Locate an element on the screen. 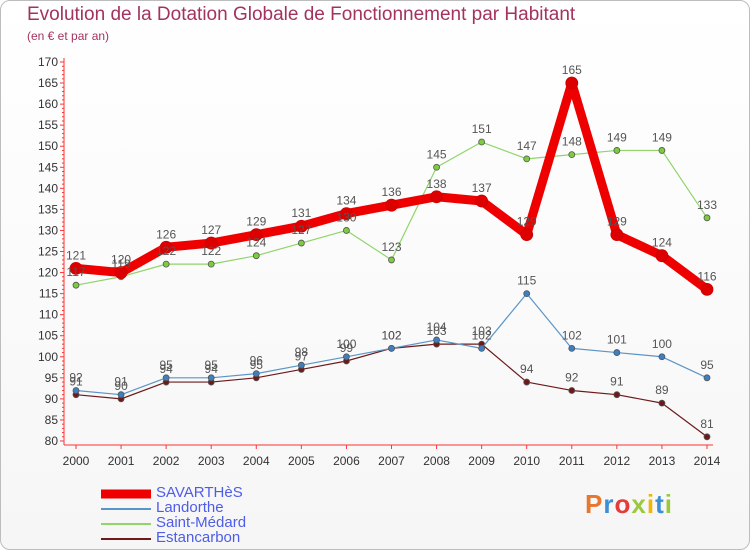 The image size is (750, 550). y-tick-label: 95 is located at coordinates (52, 378).